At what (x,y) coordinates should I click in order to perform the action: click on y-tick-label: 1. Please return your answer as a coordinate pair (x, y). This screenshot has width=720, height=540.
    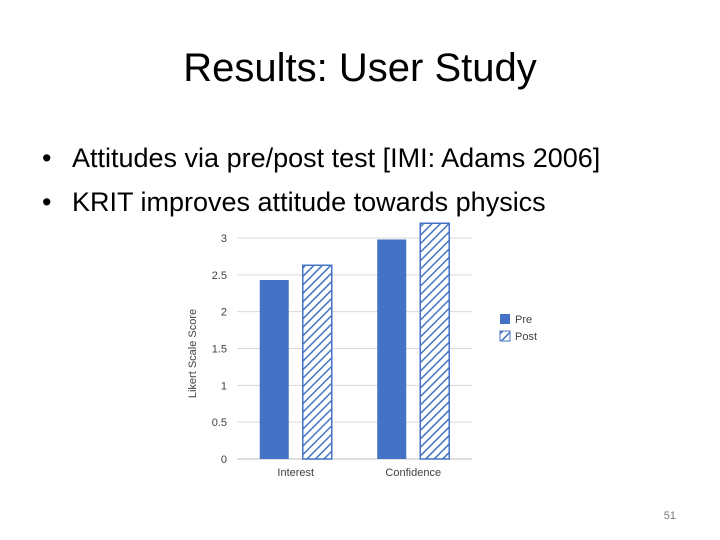
    Looking at the image, I should click on (224, 386).